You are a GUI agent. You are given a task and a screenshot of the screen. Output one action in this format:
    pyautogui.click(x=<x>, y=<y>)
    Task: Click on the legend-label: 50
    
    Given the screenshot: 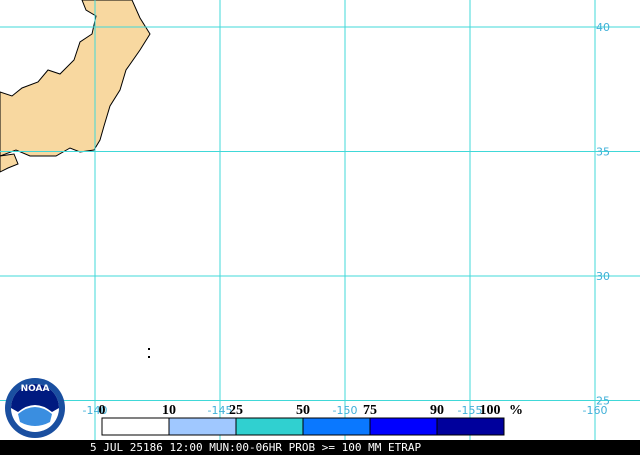 What is the action you would take?
    pyautogui.click(x=303, y=410)
    